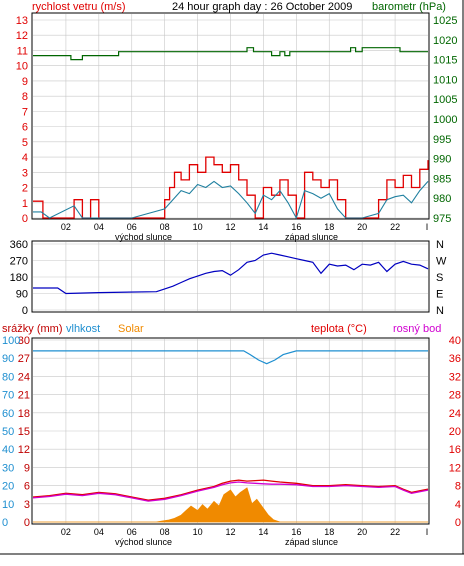 This screenshot has width=464, height=566. I want to click on wind-direction-line, so click(231, 273).